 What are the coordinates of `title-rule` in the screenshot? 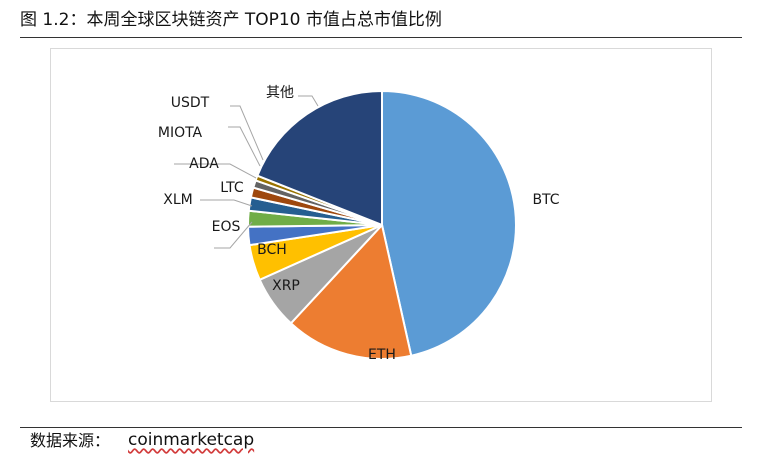 It's located at (381, 37).